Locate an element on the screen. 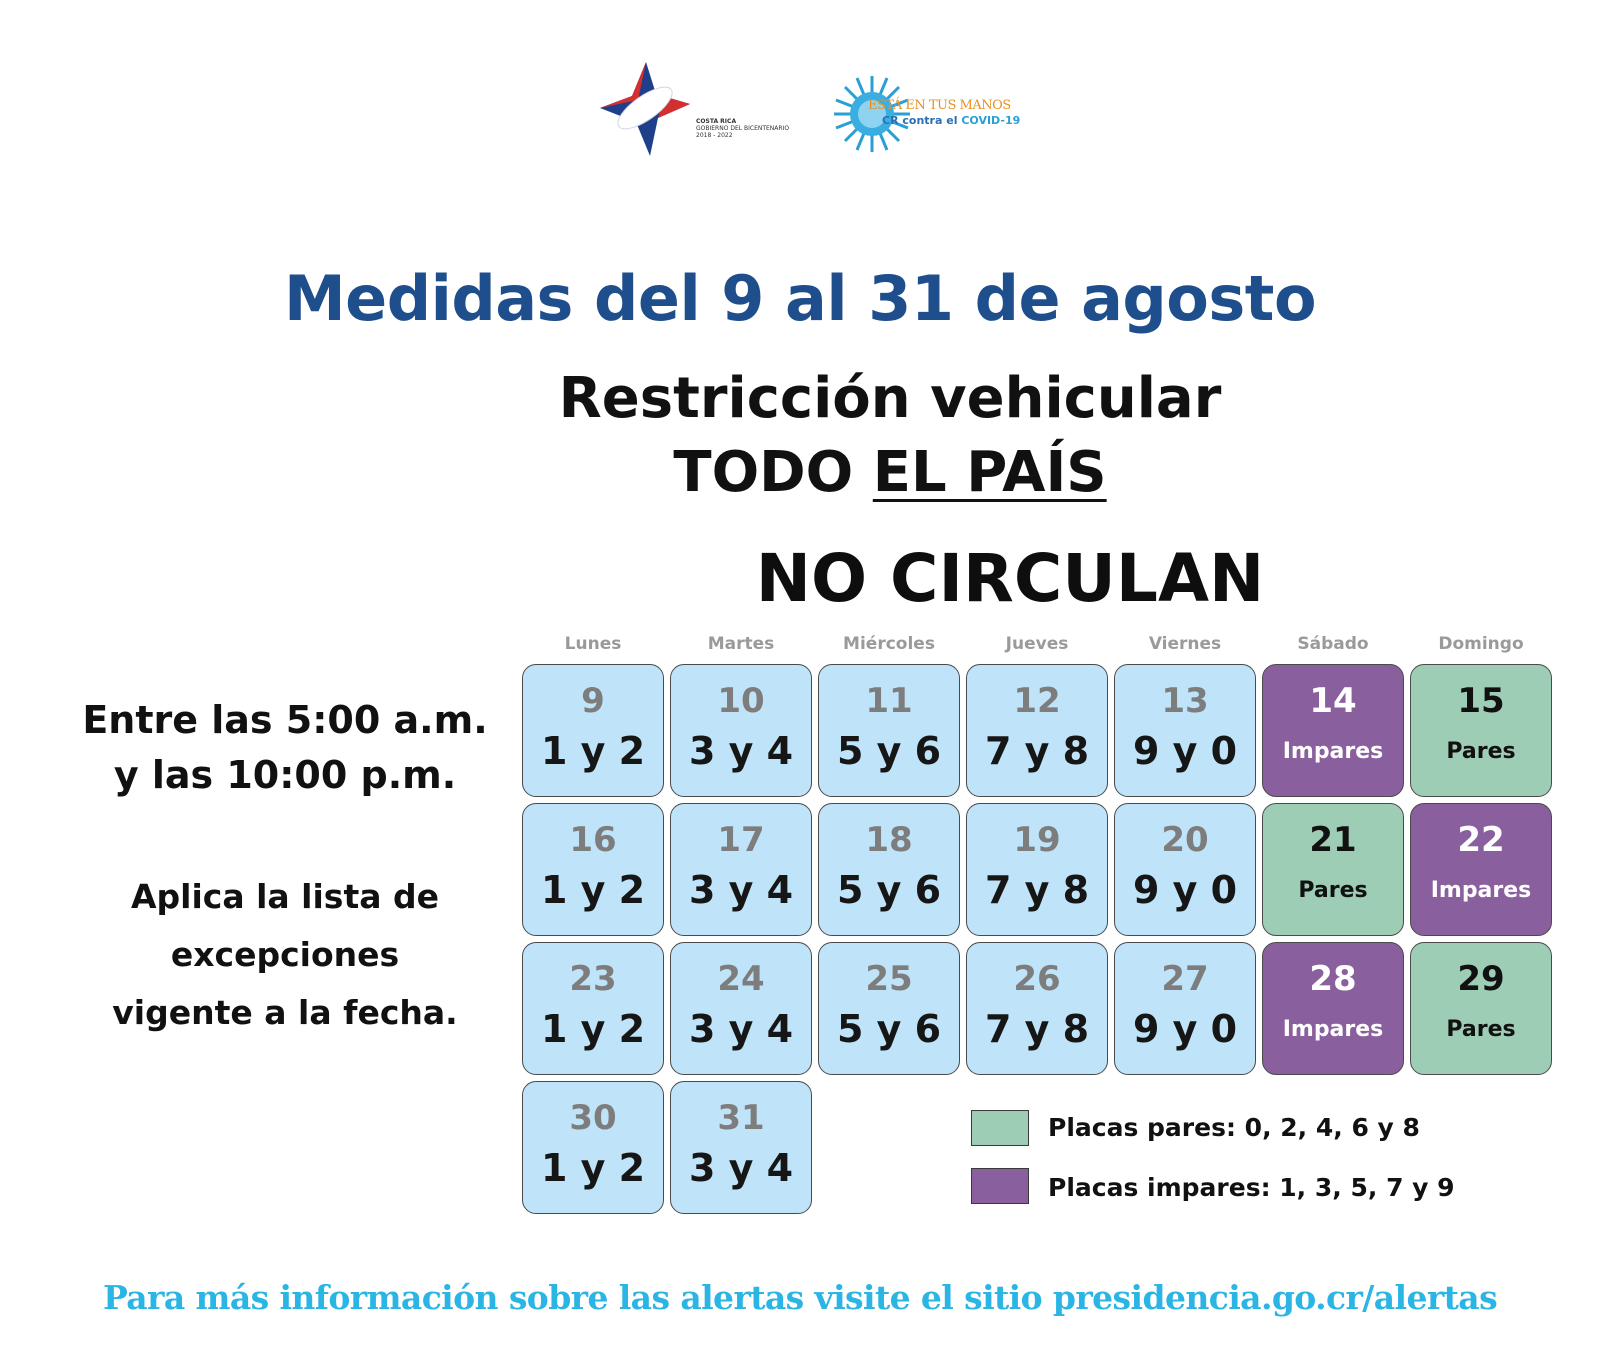 The height and width of the screenshot is (1369, 1600). day-of-week-header: Viernes is located at coordinates (1185, 644).